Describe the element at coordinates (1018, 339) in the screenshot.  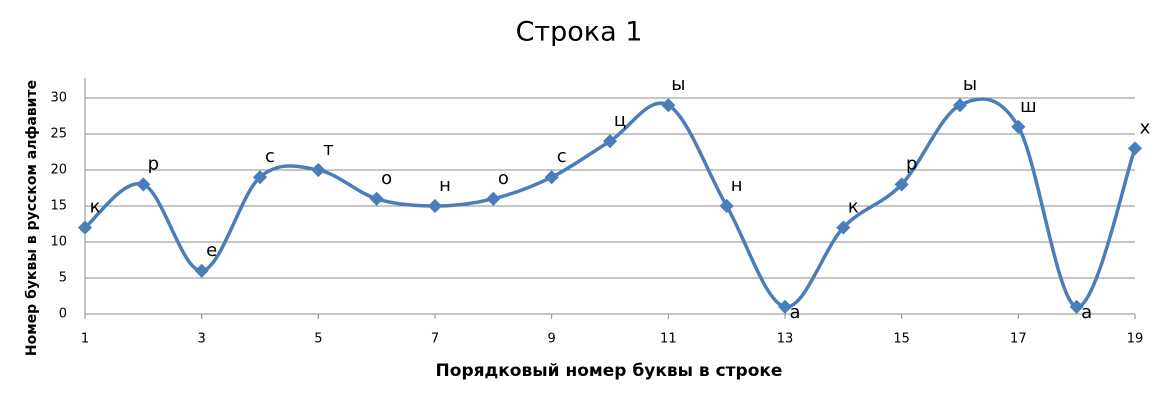
I see `x-tick-label: 17` at that location.